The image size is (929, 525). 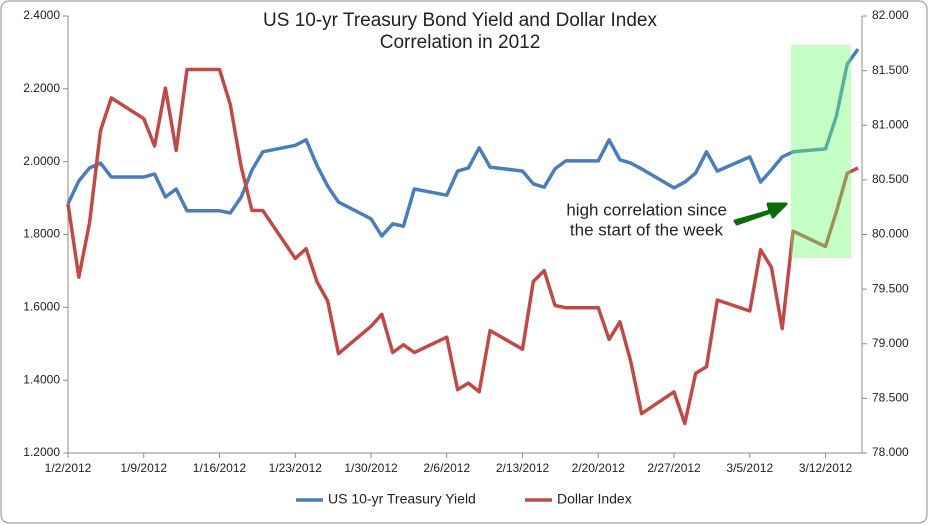 I want to click on arrow, so click(x=760, y=214).